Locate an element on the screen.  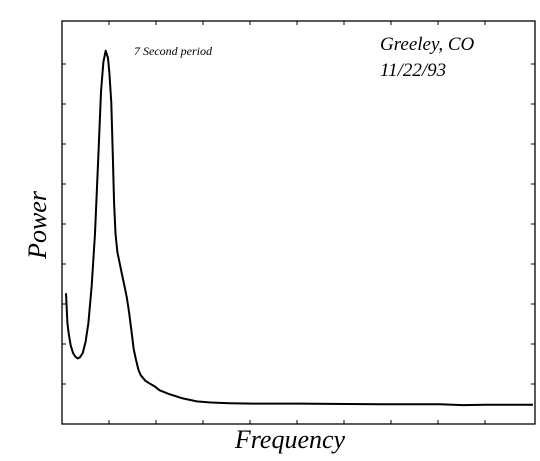
date-label: 11/22/93 is located at coordinates (413, 70).